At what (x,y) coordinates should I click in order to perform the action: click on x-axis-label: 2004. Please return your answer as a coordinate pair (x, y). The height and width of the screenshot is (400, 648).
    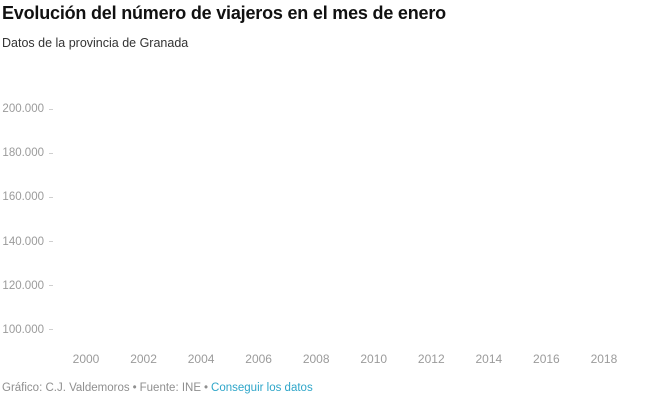
    Looking at the image, I should click on (201, 359).